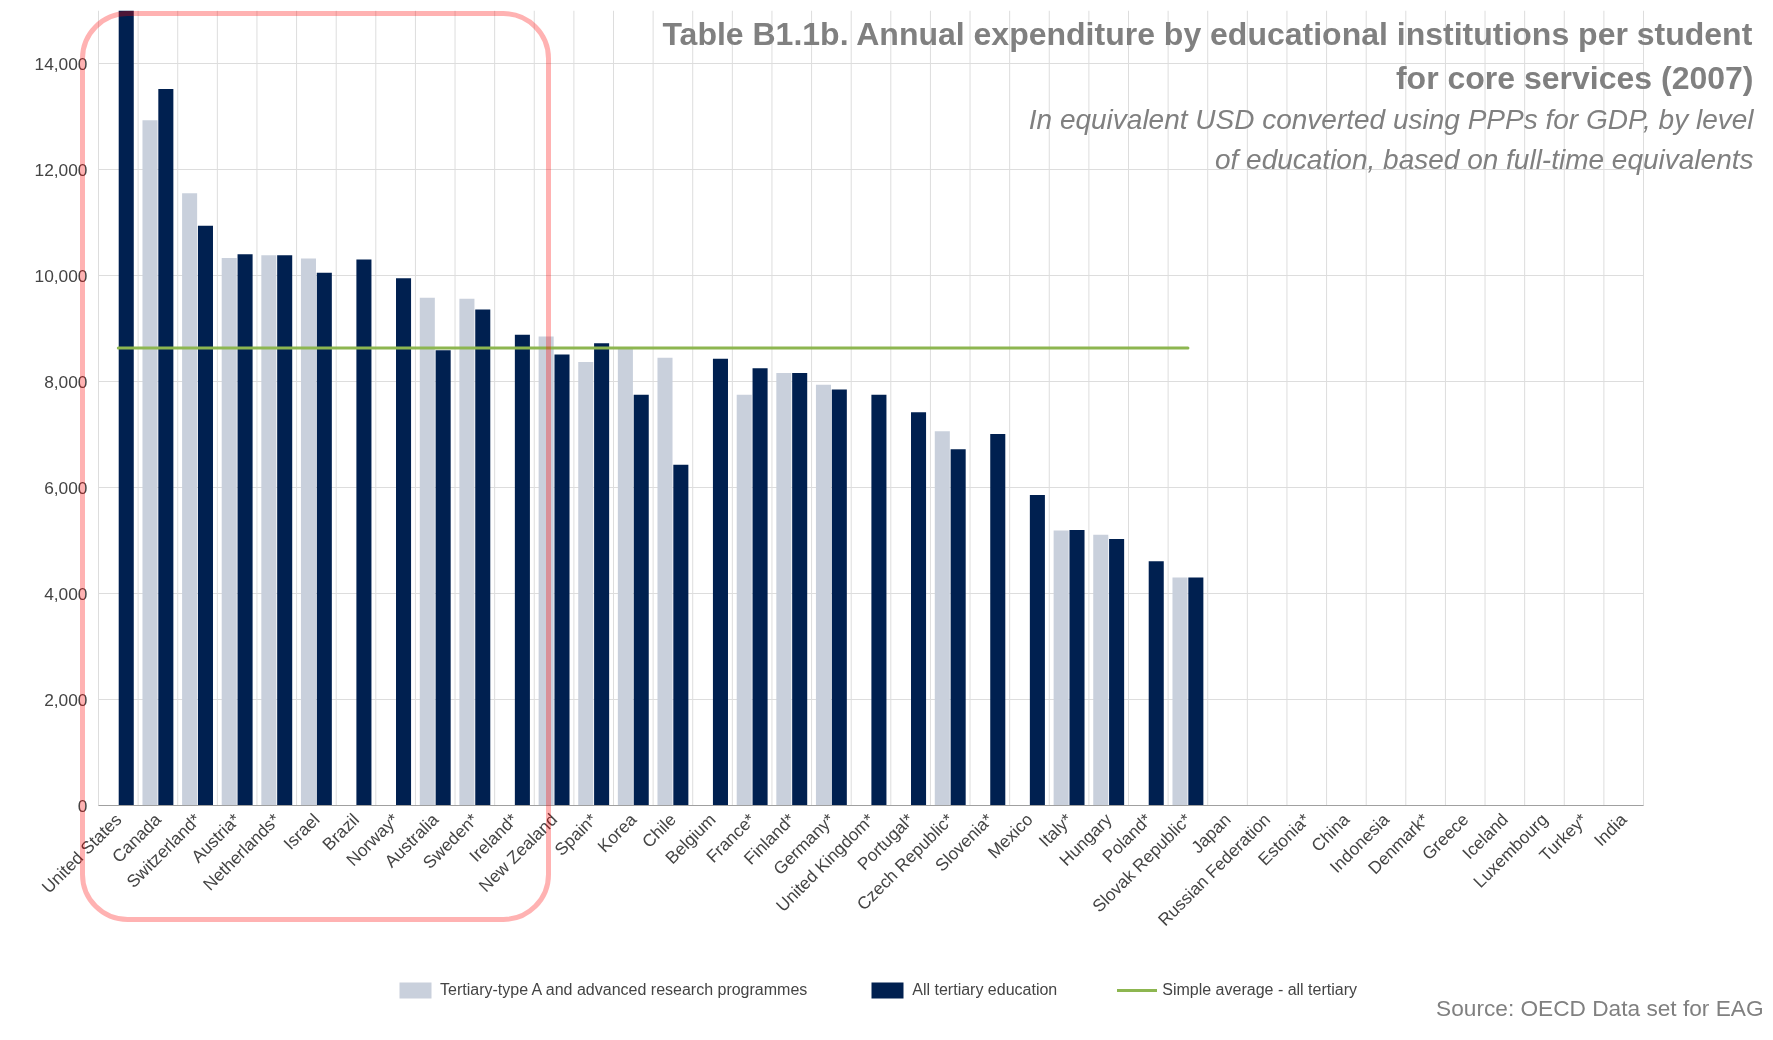  I want to click on legend-label: All tertiary education, so click(985, 990).